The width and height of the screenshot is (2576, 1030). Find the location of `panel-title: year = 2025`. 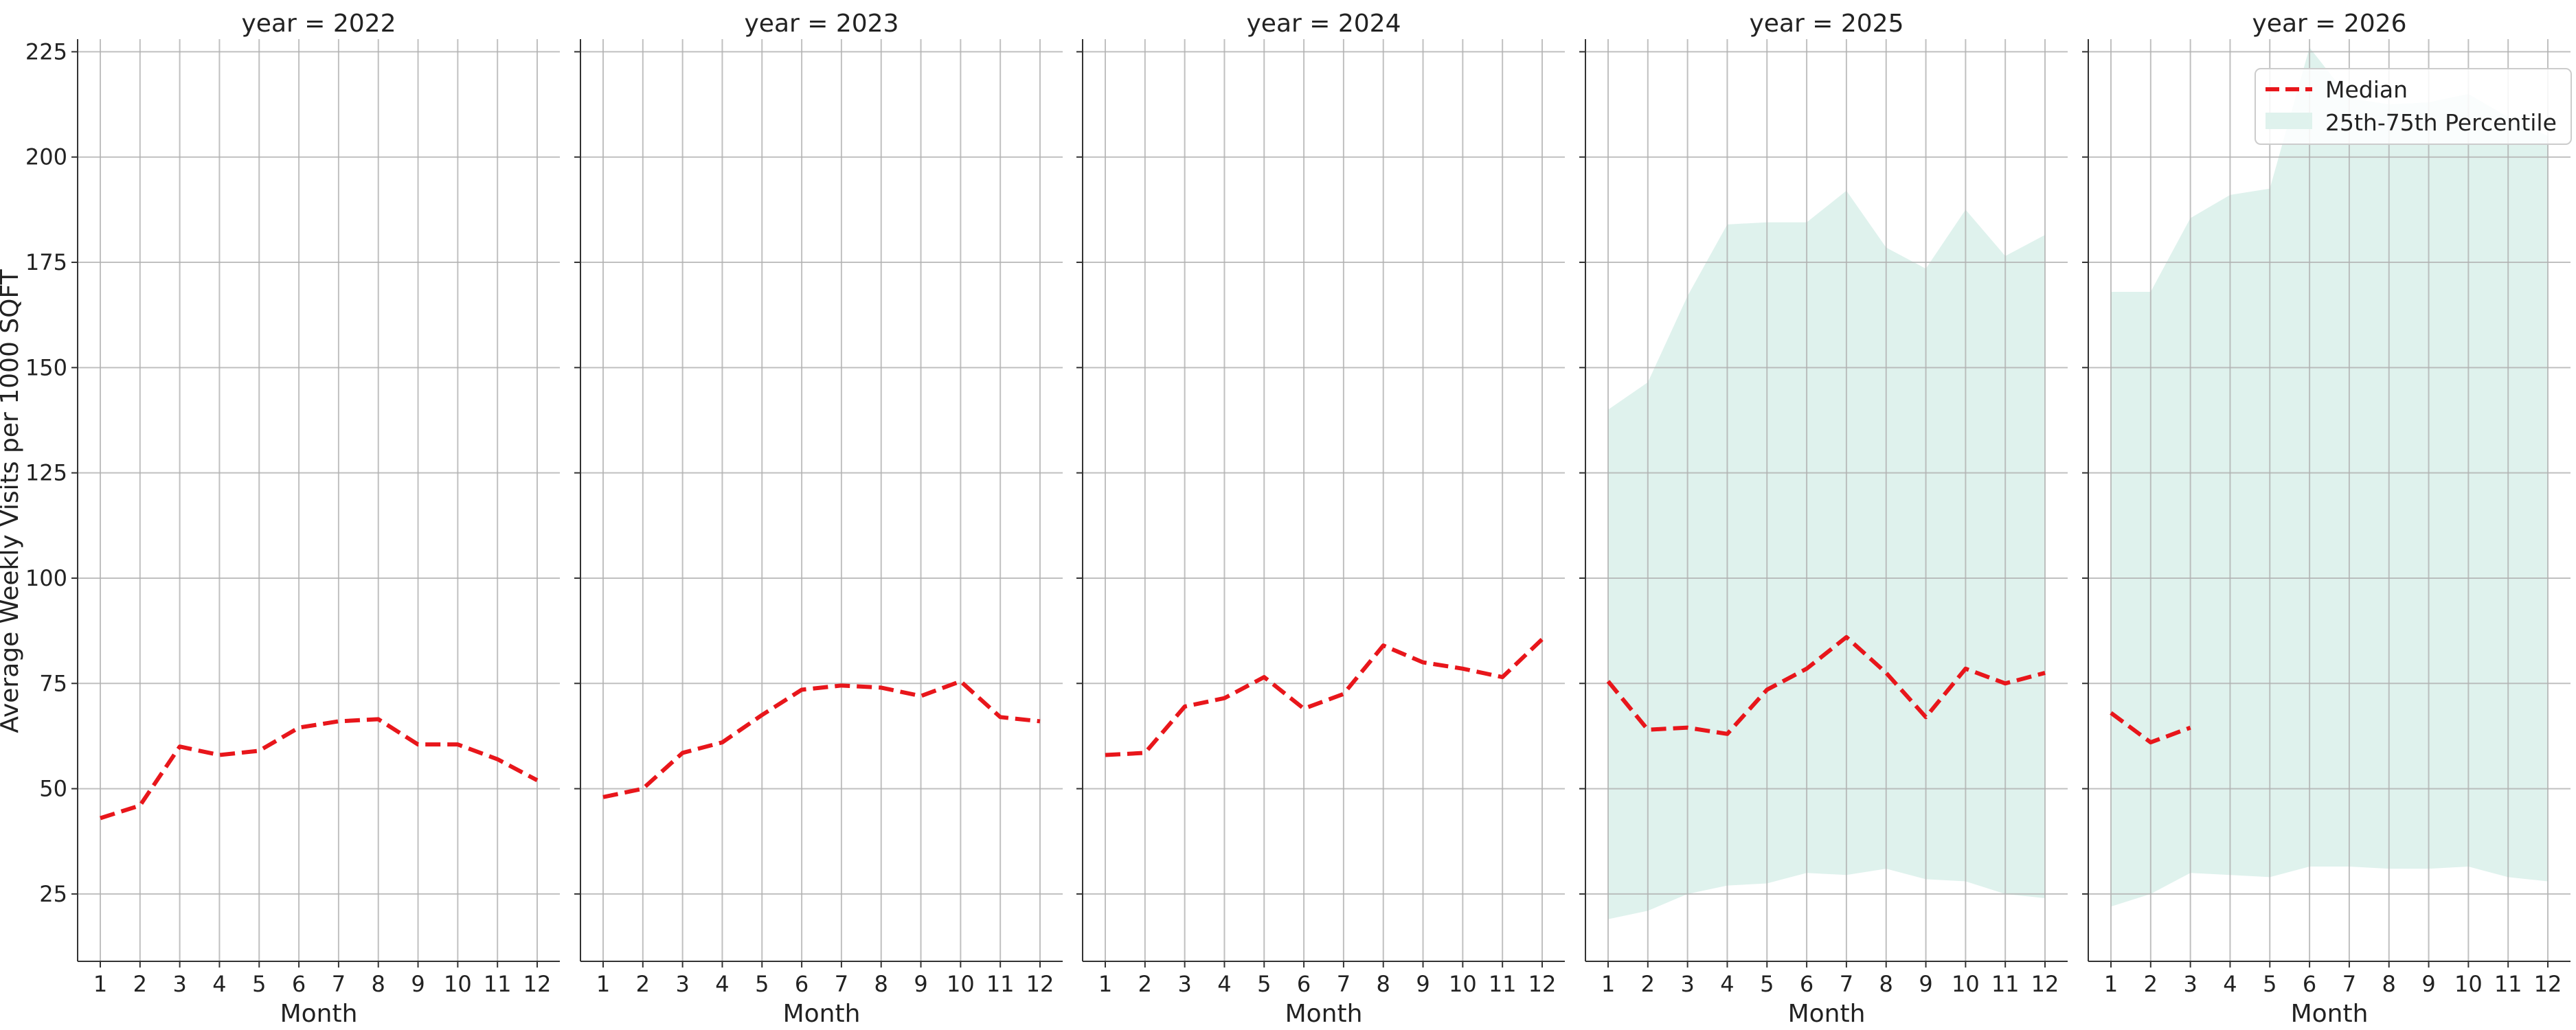

panel-title: year = 2025 is located at coordinates (1827, 24).